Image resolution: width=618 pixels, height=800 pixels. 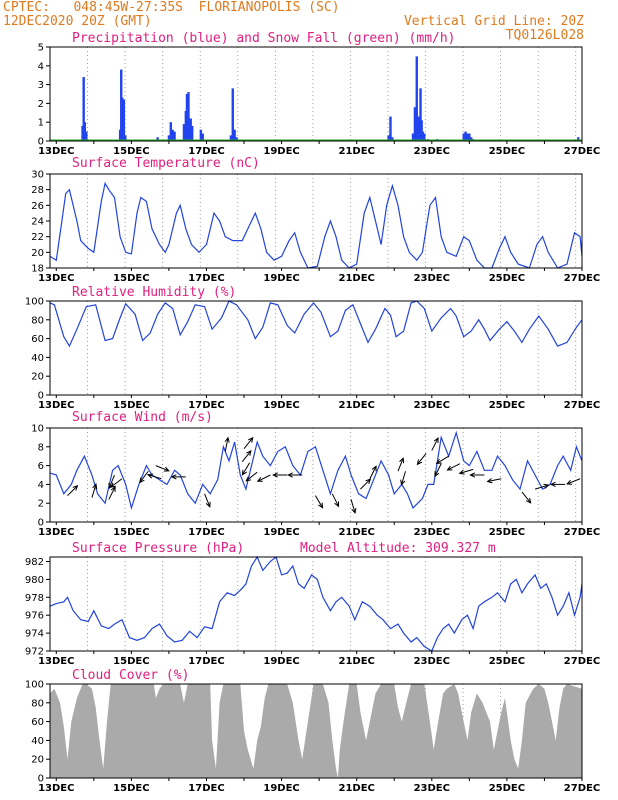 What do you see at coordinates (37, 206) in the screenshot?
I see `y-tick-label: 26` at bounding box center [37, 206].